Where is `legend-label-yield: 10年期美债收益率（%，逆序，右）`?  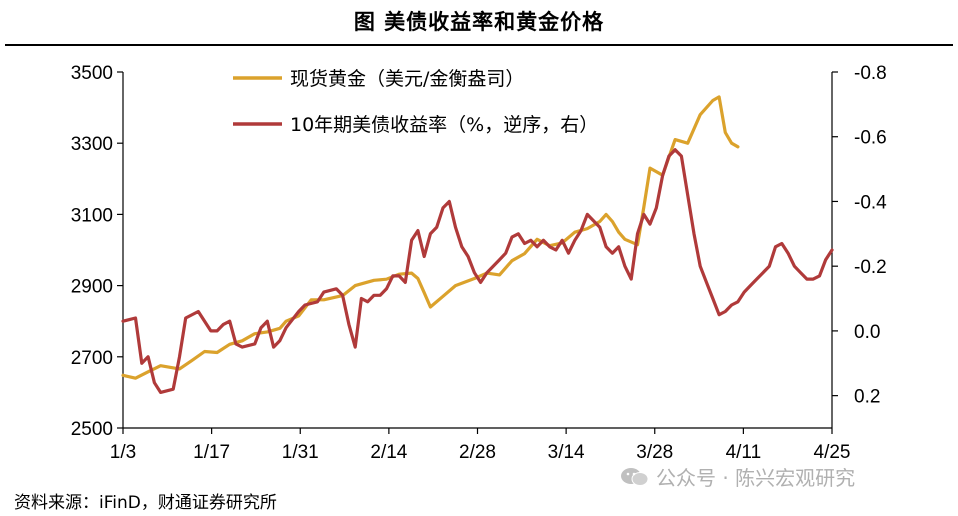 legend-label-yield: 10年期美债收益率（%，逆序，右） is located at coordinates (444, 125).